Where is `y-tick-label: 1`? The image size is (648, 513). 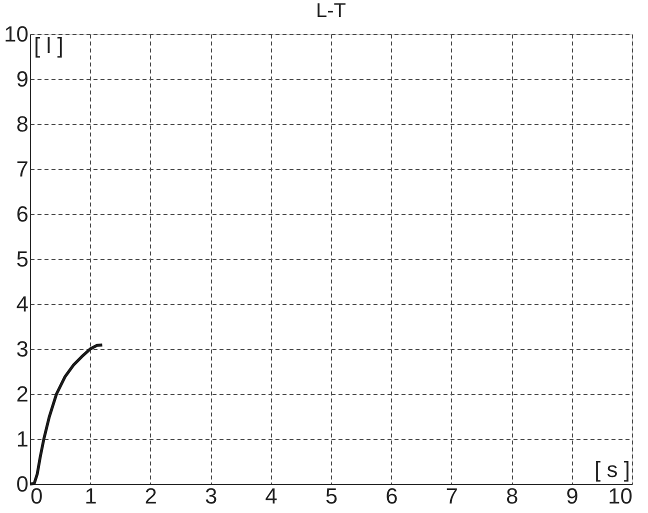 y-tick-label: 1 is located at coordinates (22, 439).